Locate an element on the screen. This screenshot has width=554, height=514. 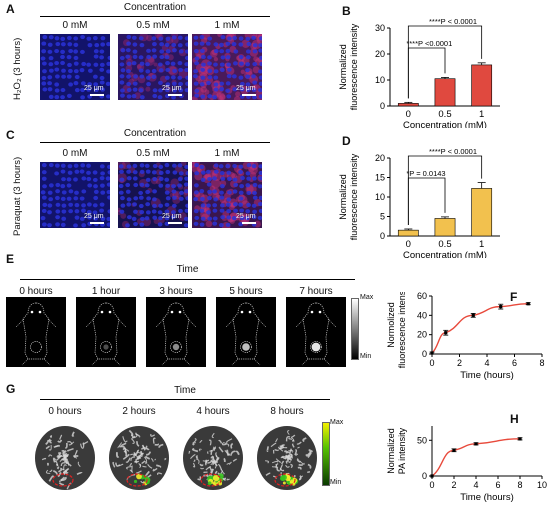
x-axis-label: Time (hours) is located at coordinates (487, 497).